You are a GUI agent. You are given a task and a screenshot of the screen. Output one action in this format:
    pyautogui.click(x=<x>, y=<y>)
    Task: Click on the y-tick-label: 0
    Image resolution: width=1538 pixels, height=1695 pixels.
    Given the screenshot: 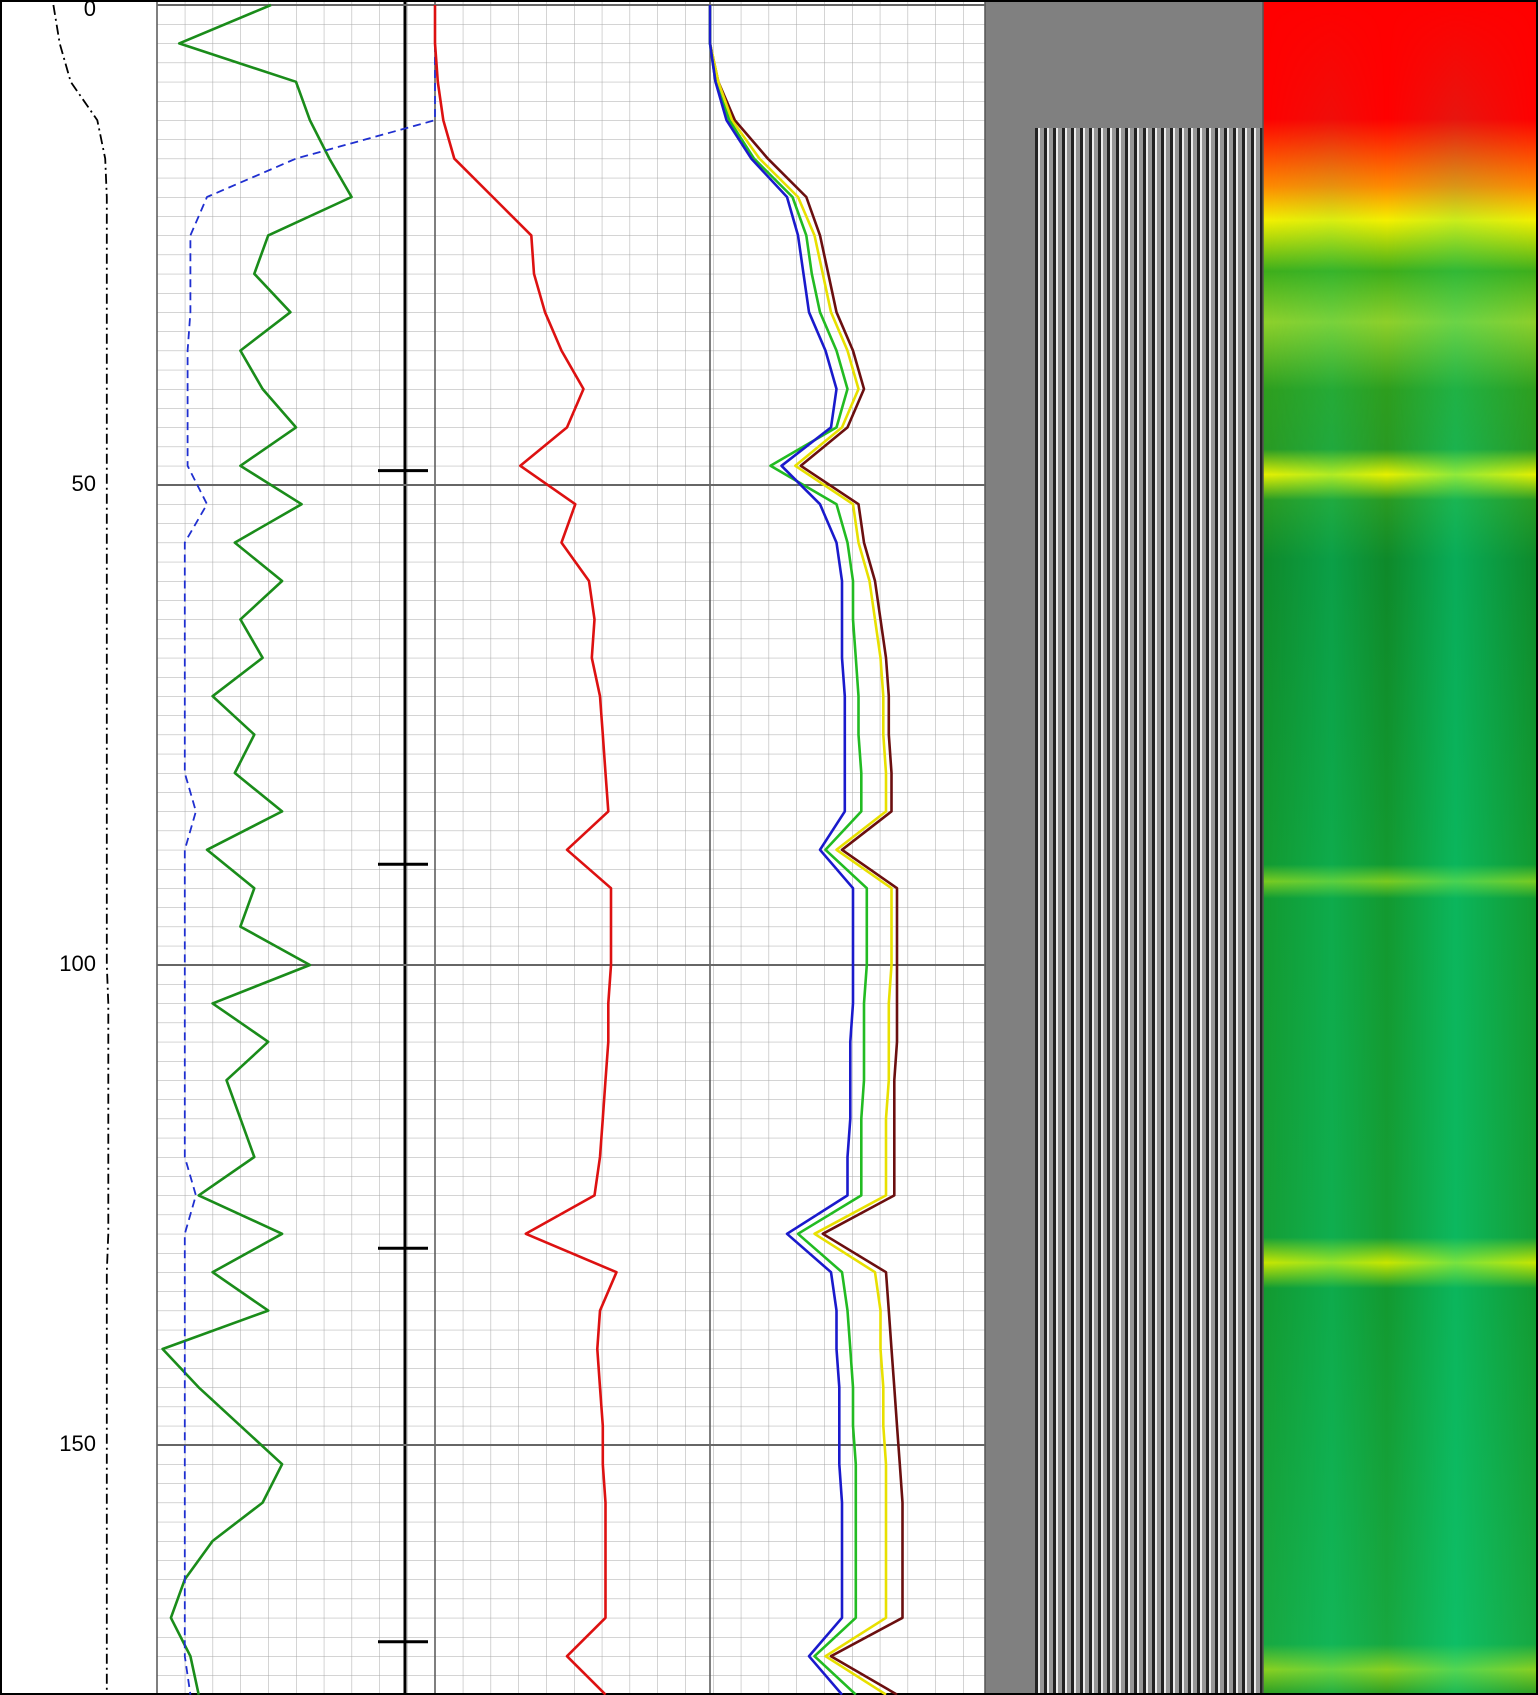 What is the action you would take?
    pyautogui.click(x=90, y=10)
    